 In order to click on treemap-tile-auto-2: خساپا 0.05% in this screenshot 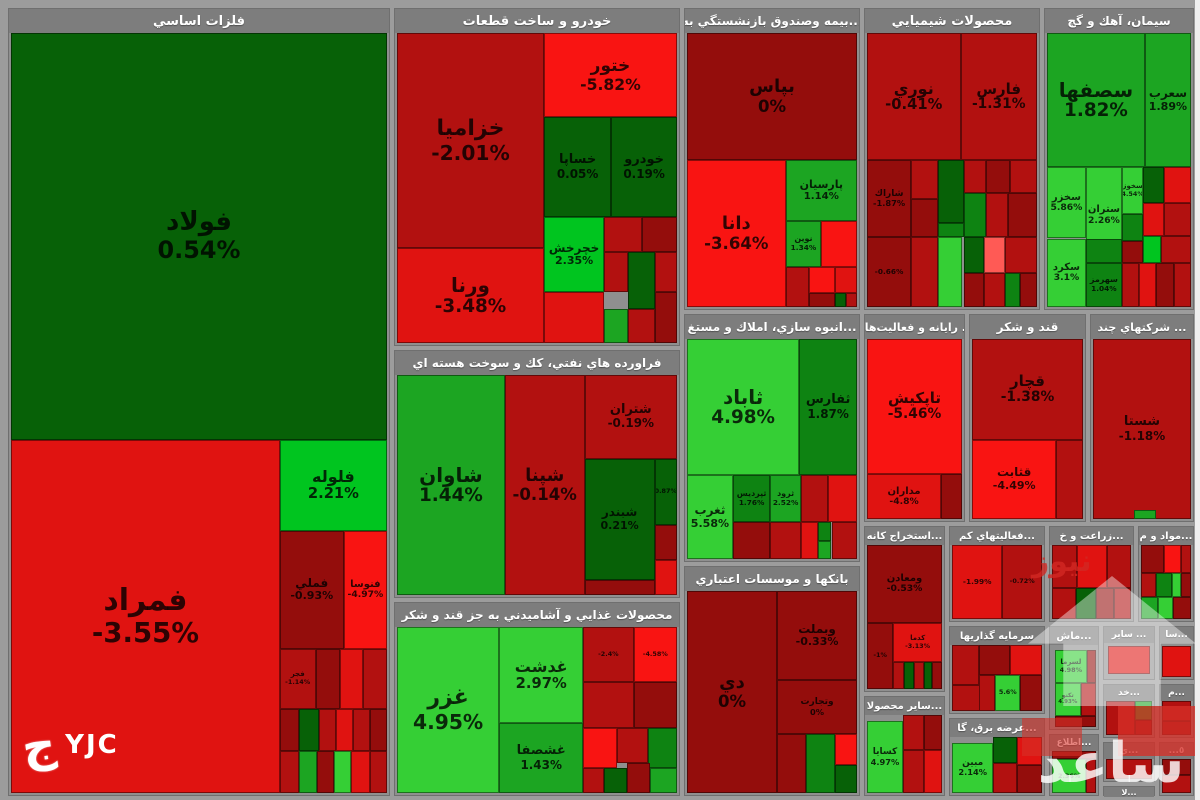, I will do `click(578, 167)`.